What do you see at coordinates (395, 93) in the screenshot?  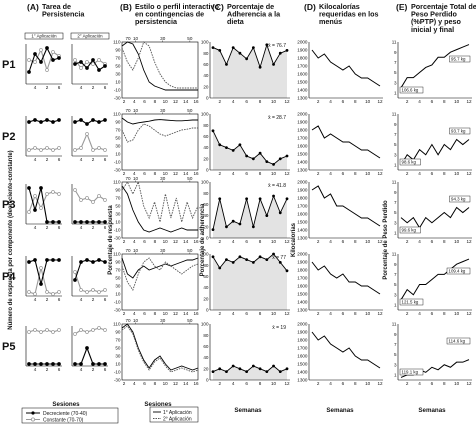 I see `y-tick-label: 1` at bounding box center [395, 93].